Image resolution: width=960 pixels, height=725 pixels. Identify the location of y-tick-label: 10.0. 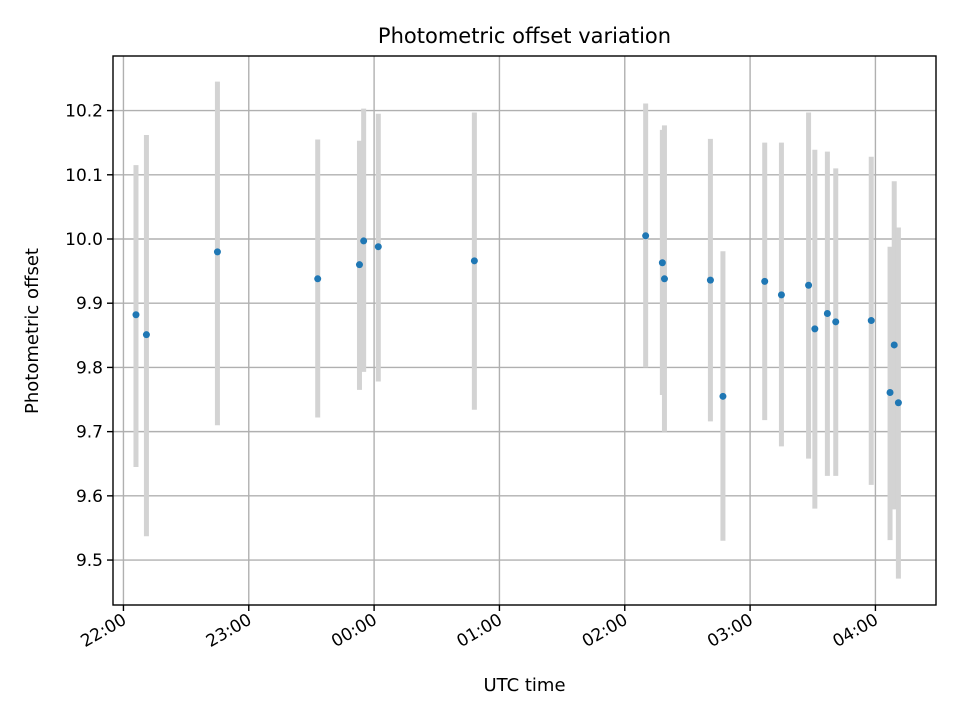
(84, 240).